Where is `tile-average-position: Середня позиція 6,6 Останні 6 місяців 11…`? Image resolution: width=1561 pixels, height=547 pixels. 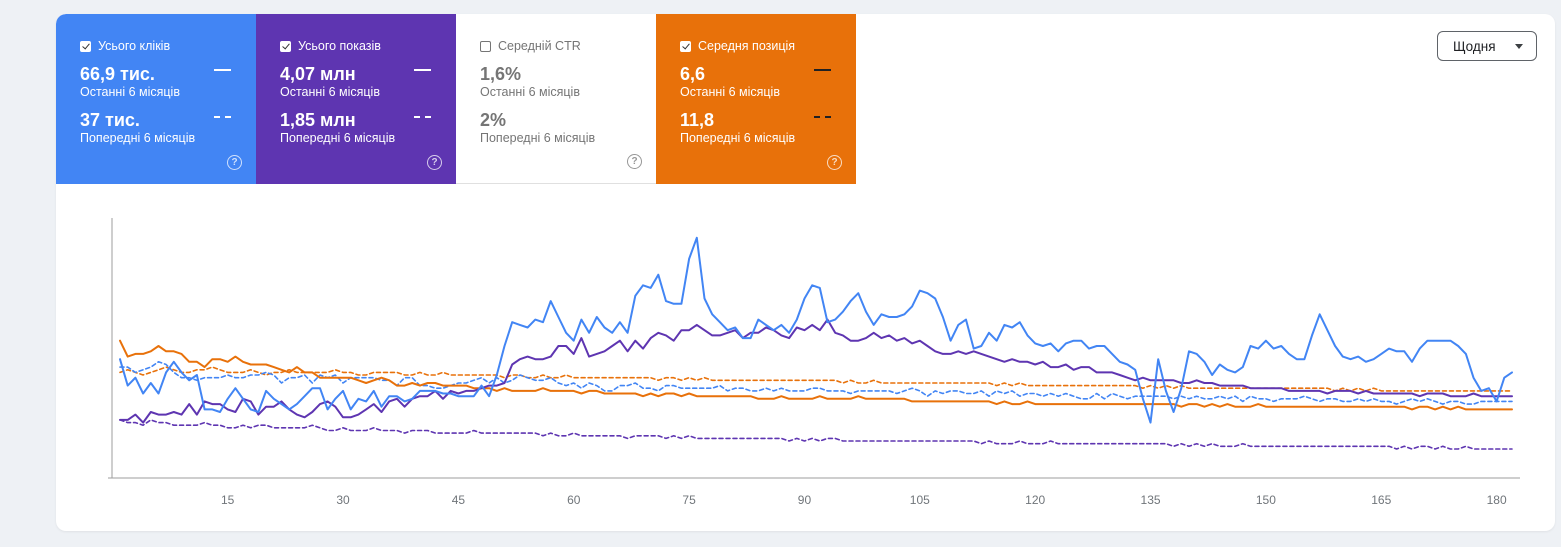 tile-average-position: Середня позиція 6,6 Останні 6 місяців 11… is located at coordinates (756, 99).